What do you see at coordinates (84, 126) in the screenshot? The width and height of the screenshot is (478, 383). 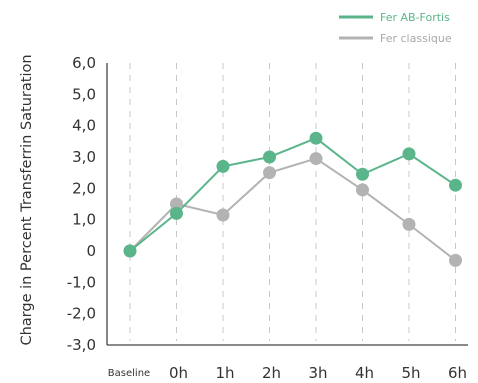 I see `y-tick-label: 4,0` at bounding box center [84, 126].